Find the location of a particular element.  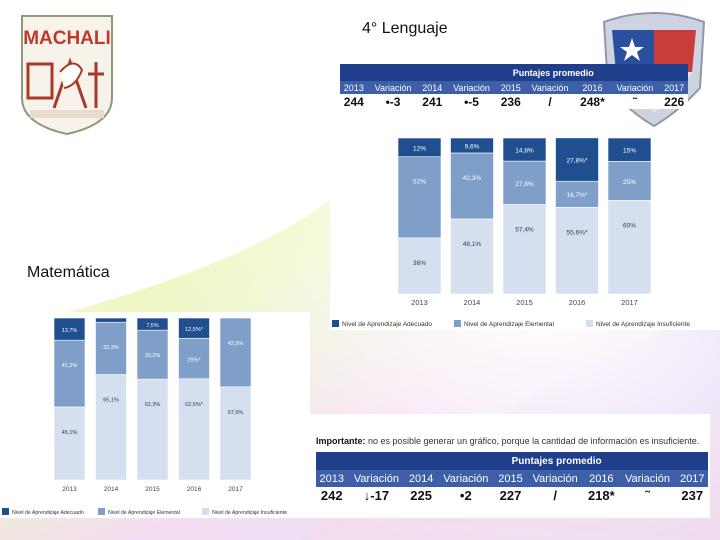

logo-text: MACHALI is located at coordinates (67, 38).